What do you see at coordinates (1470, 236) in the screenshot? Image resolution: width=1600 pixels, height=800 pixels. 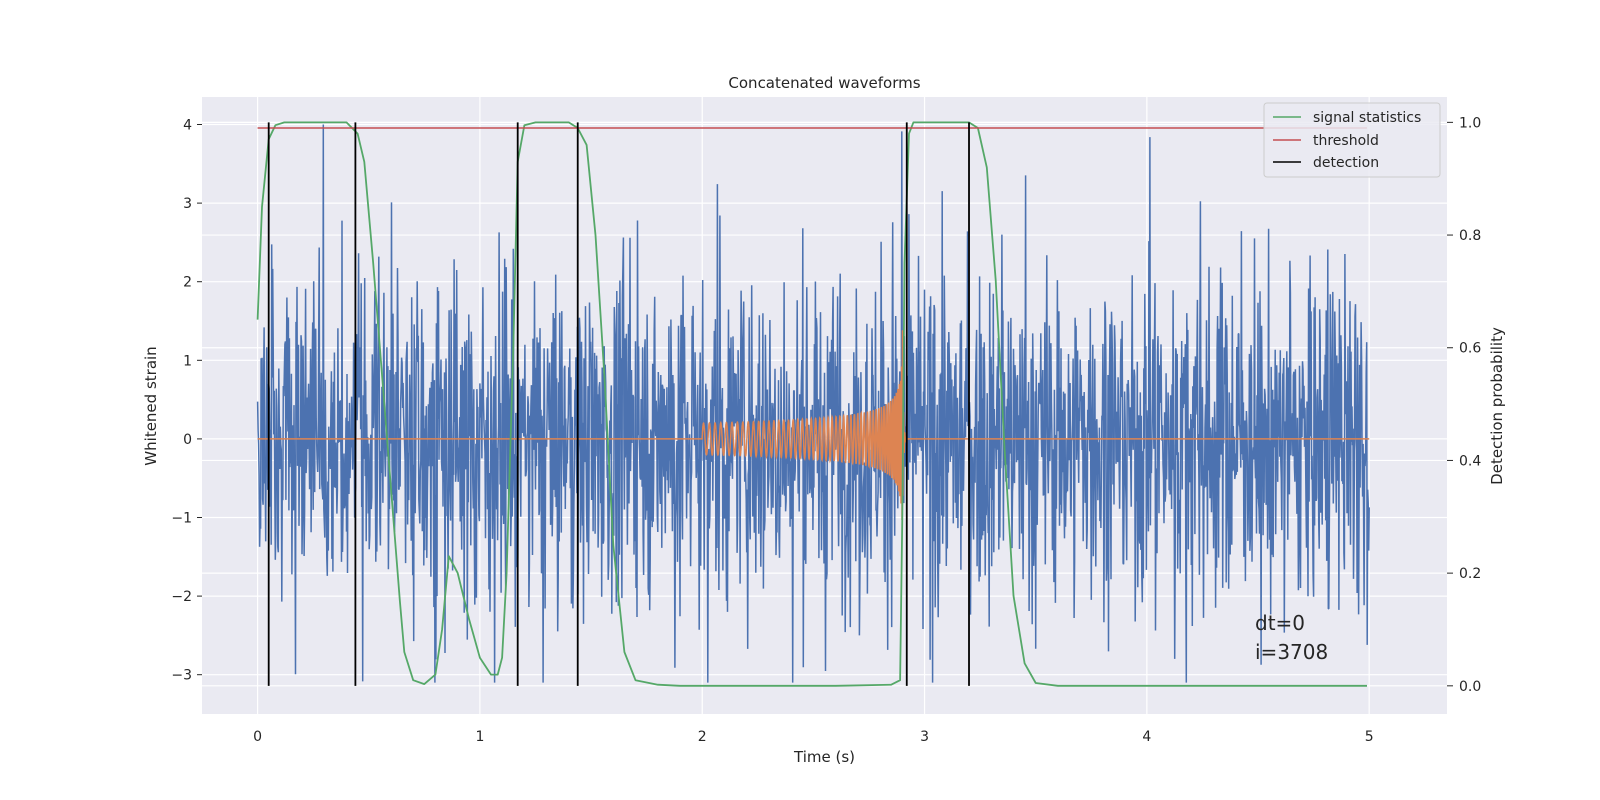 I see `y2-tick-label: 0.8` at bounding box center [1470, 236].